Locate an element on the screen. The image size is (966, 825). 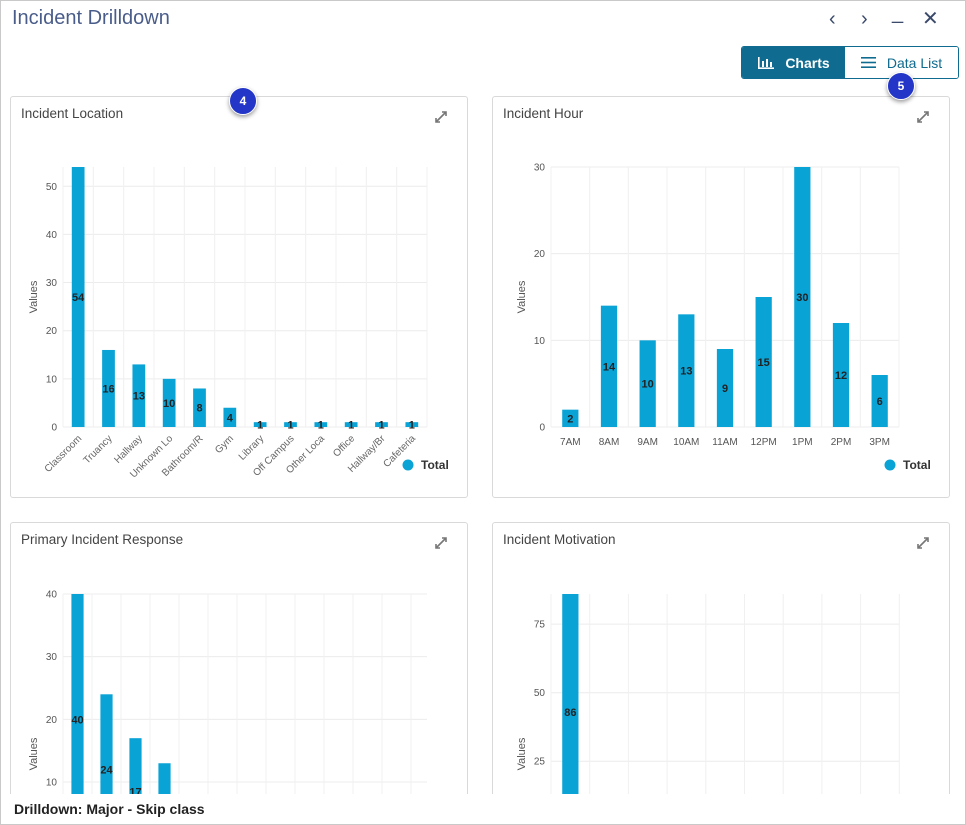
panel-title: Incident Hour is located at coordinates (543, 113).